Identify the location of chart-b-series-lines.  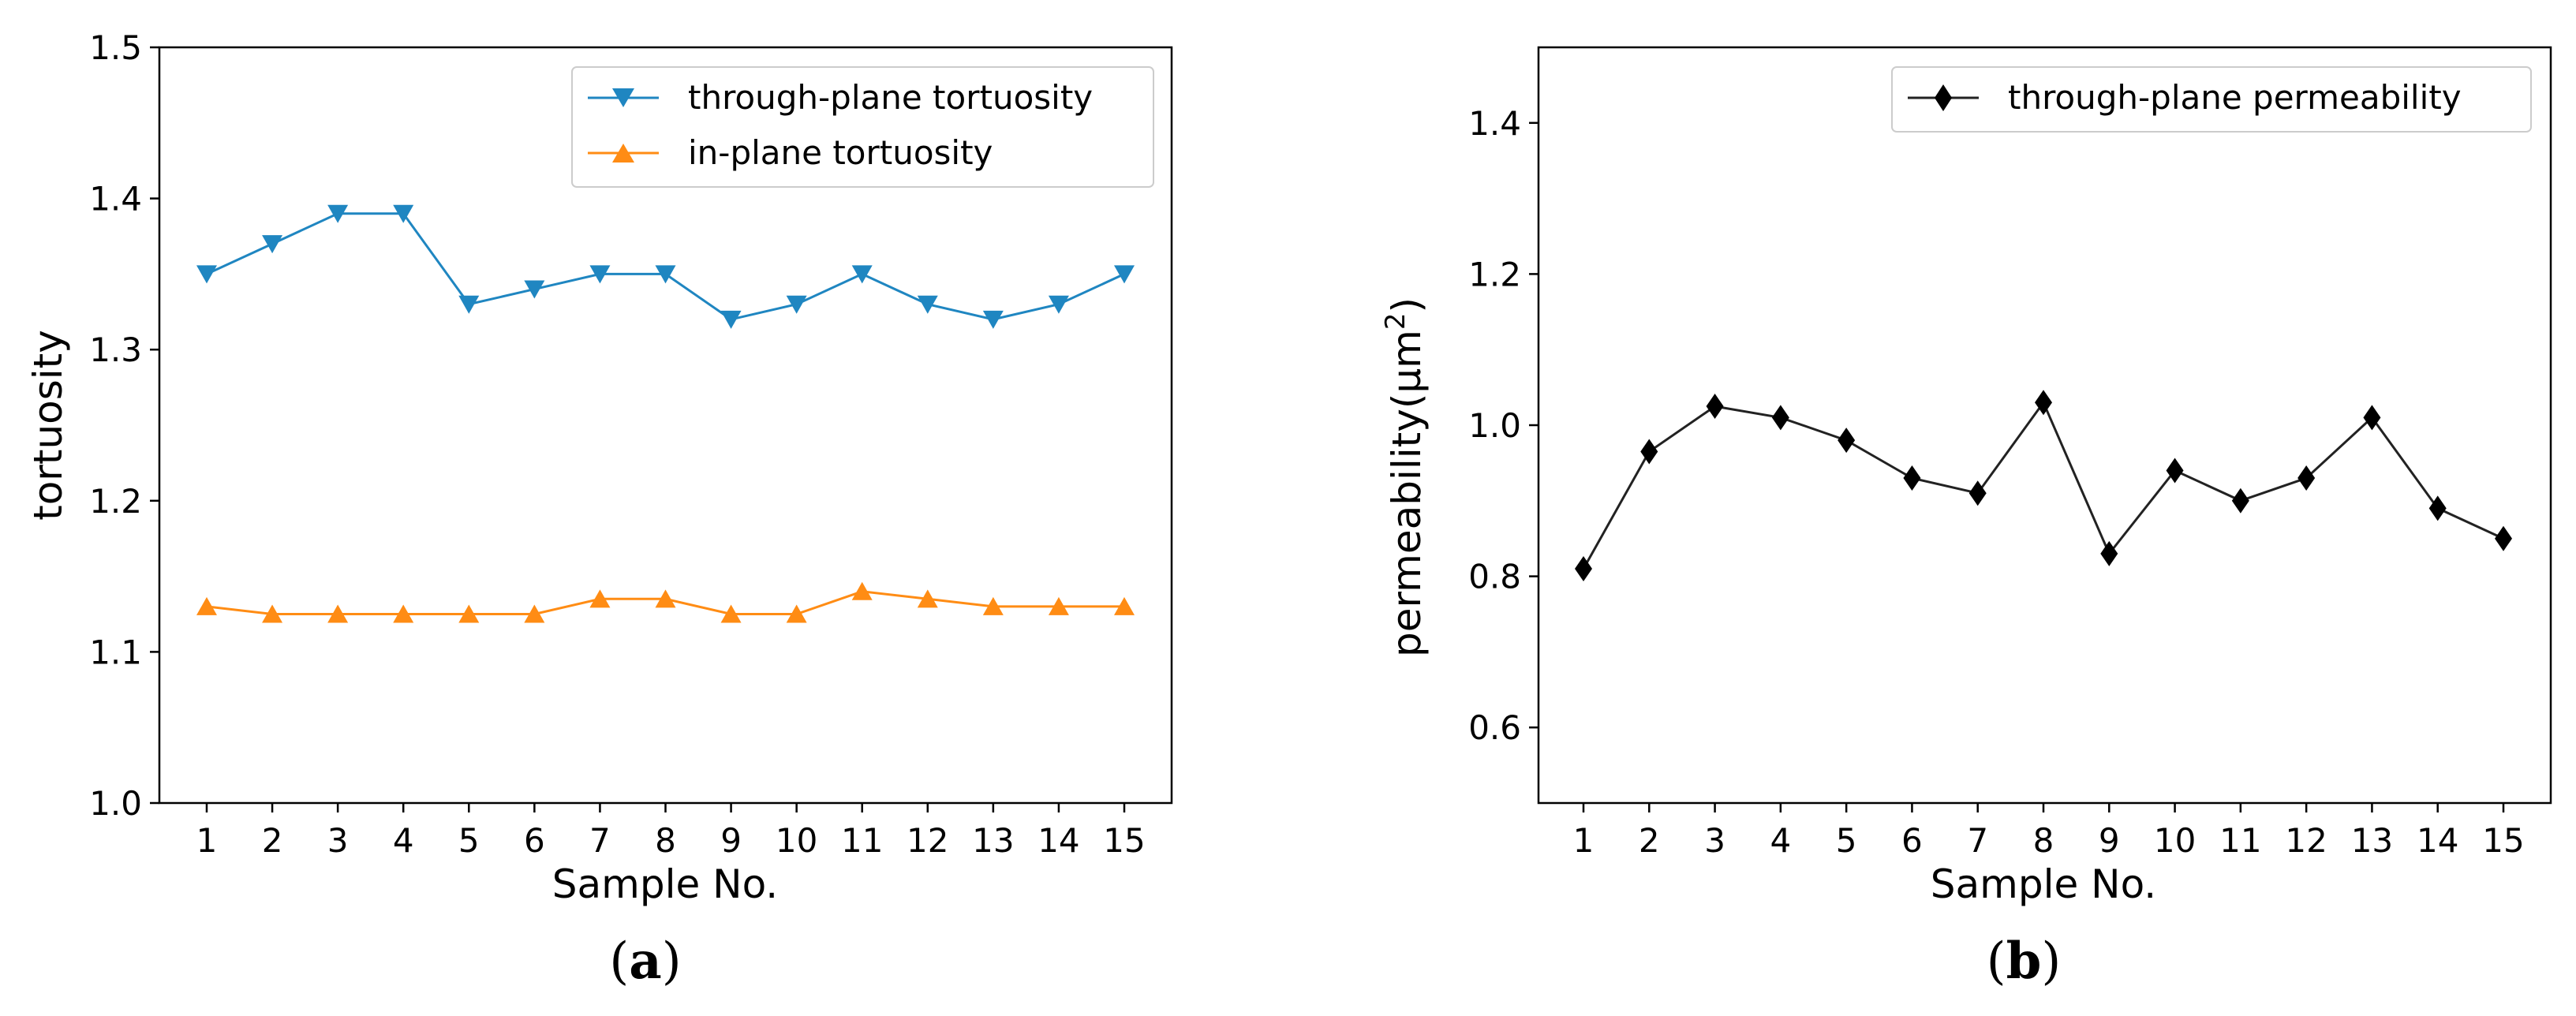
(2043, 485).